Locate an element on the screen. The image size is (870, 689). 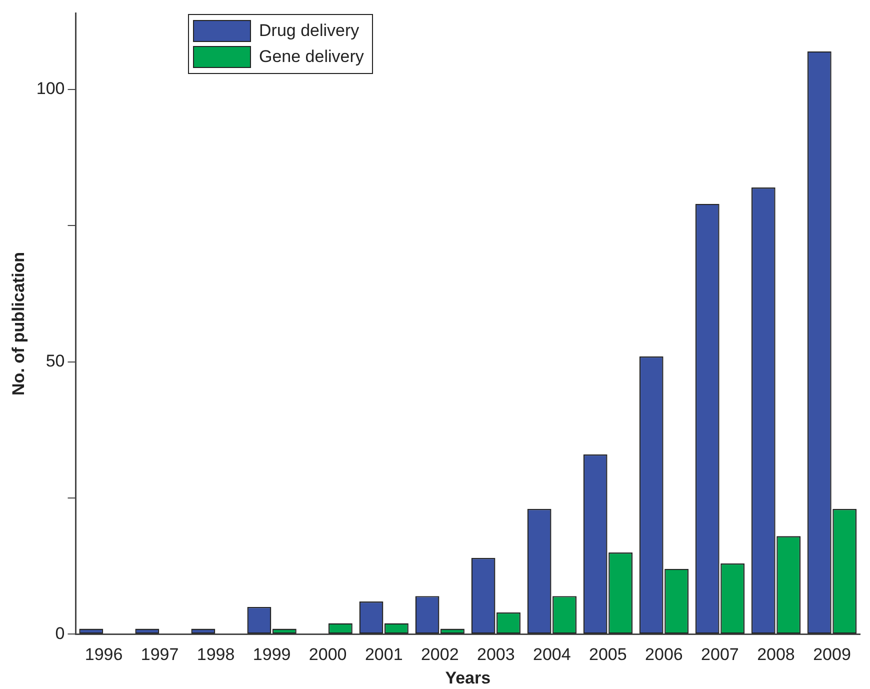
x-tick-label: 1998 is located at coordinates (215, 654).